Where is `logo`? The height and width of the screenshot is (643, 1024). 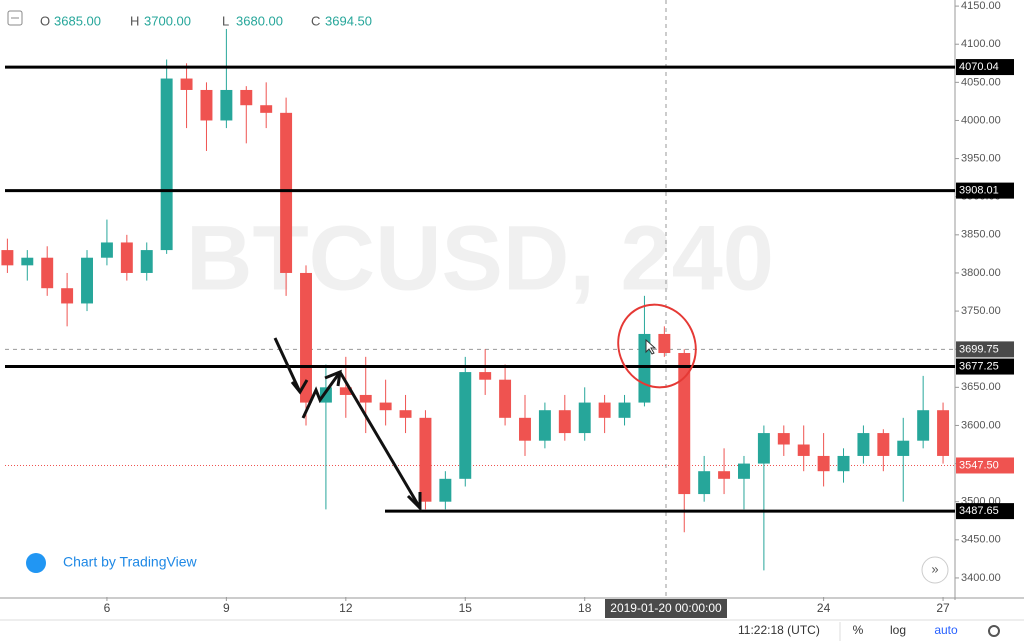
logo is located at coordinates (36, 563).